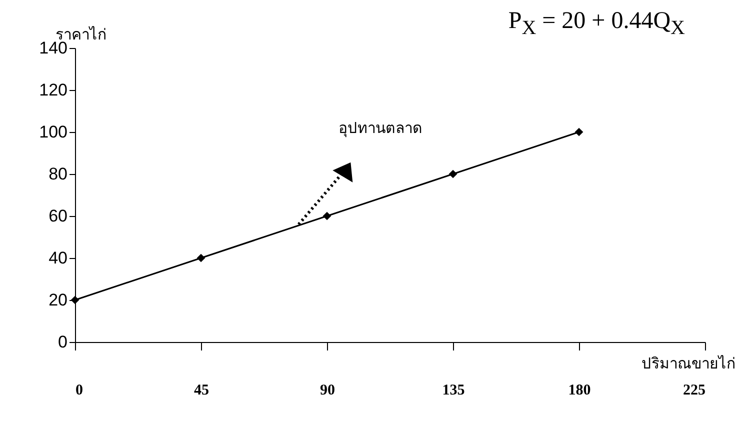 Image resolution: width=738 pixels, height=422 pixels. What do you see at coordinates (58, 258) in the screenshot?
I see `y-tick-label: 40` at bounding box center [58, 258].